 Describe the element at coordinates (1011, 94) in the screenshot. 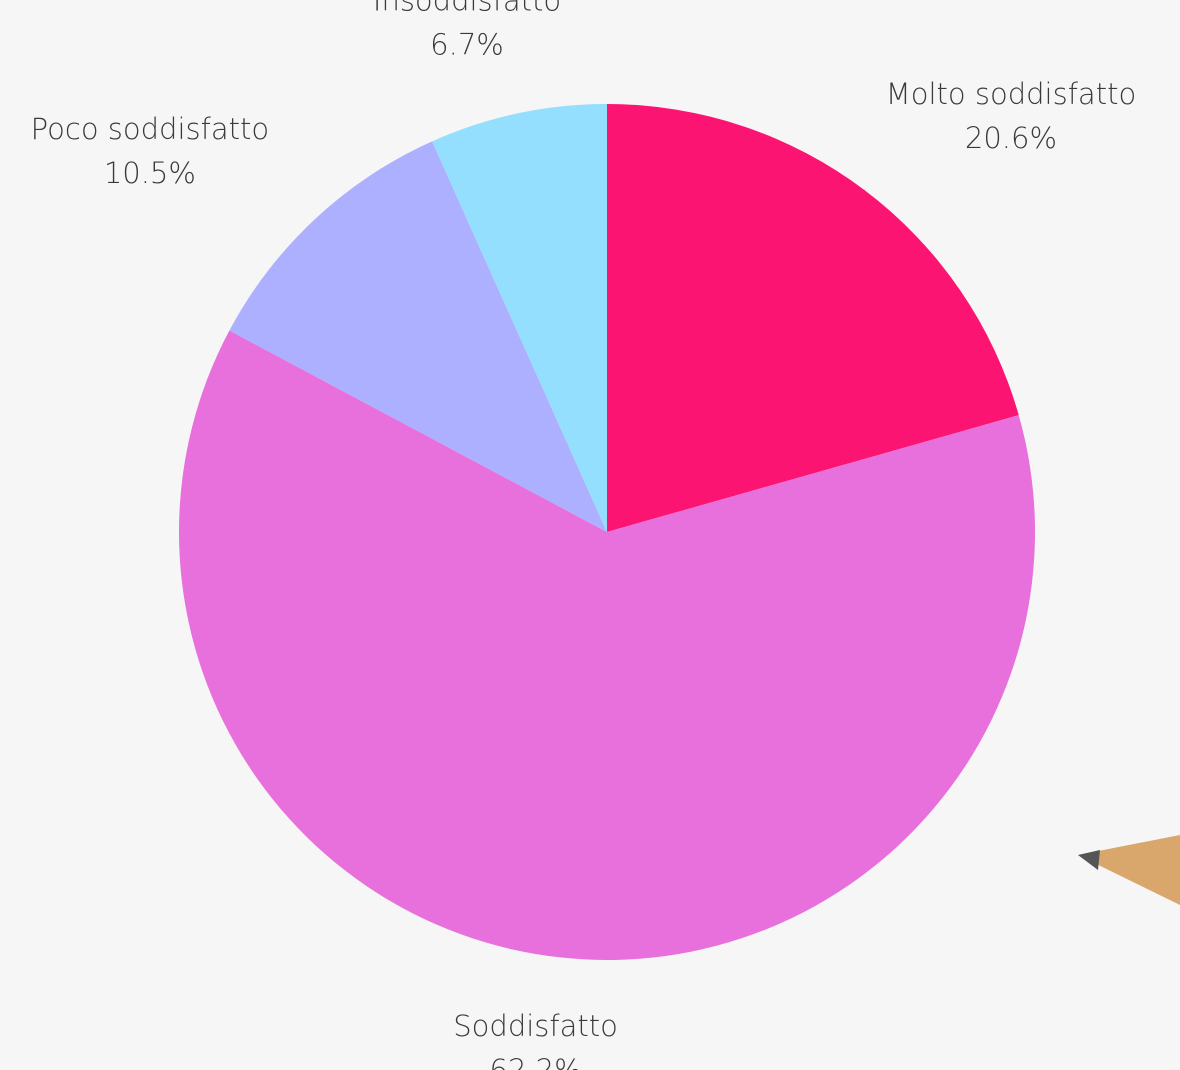

I see `slice-label: Molto soddisfatto` at that location.